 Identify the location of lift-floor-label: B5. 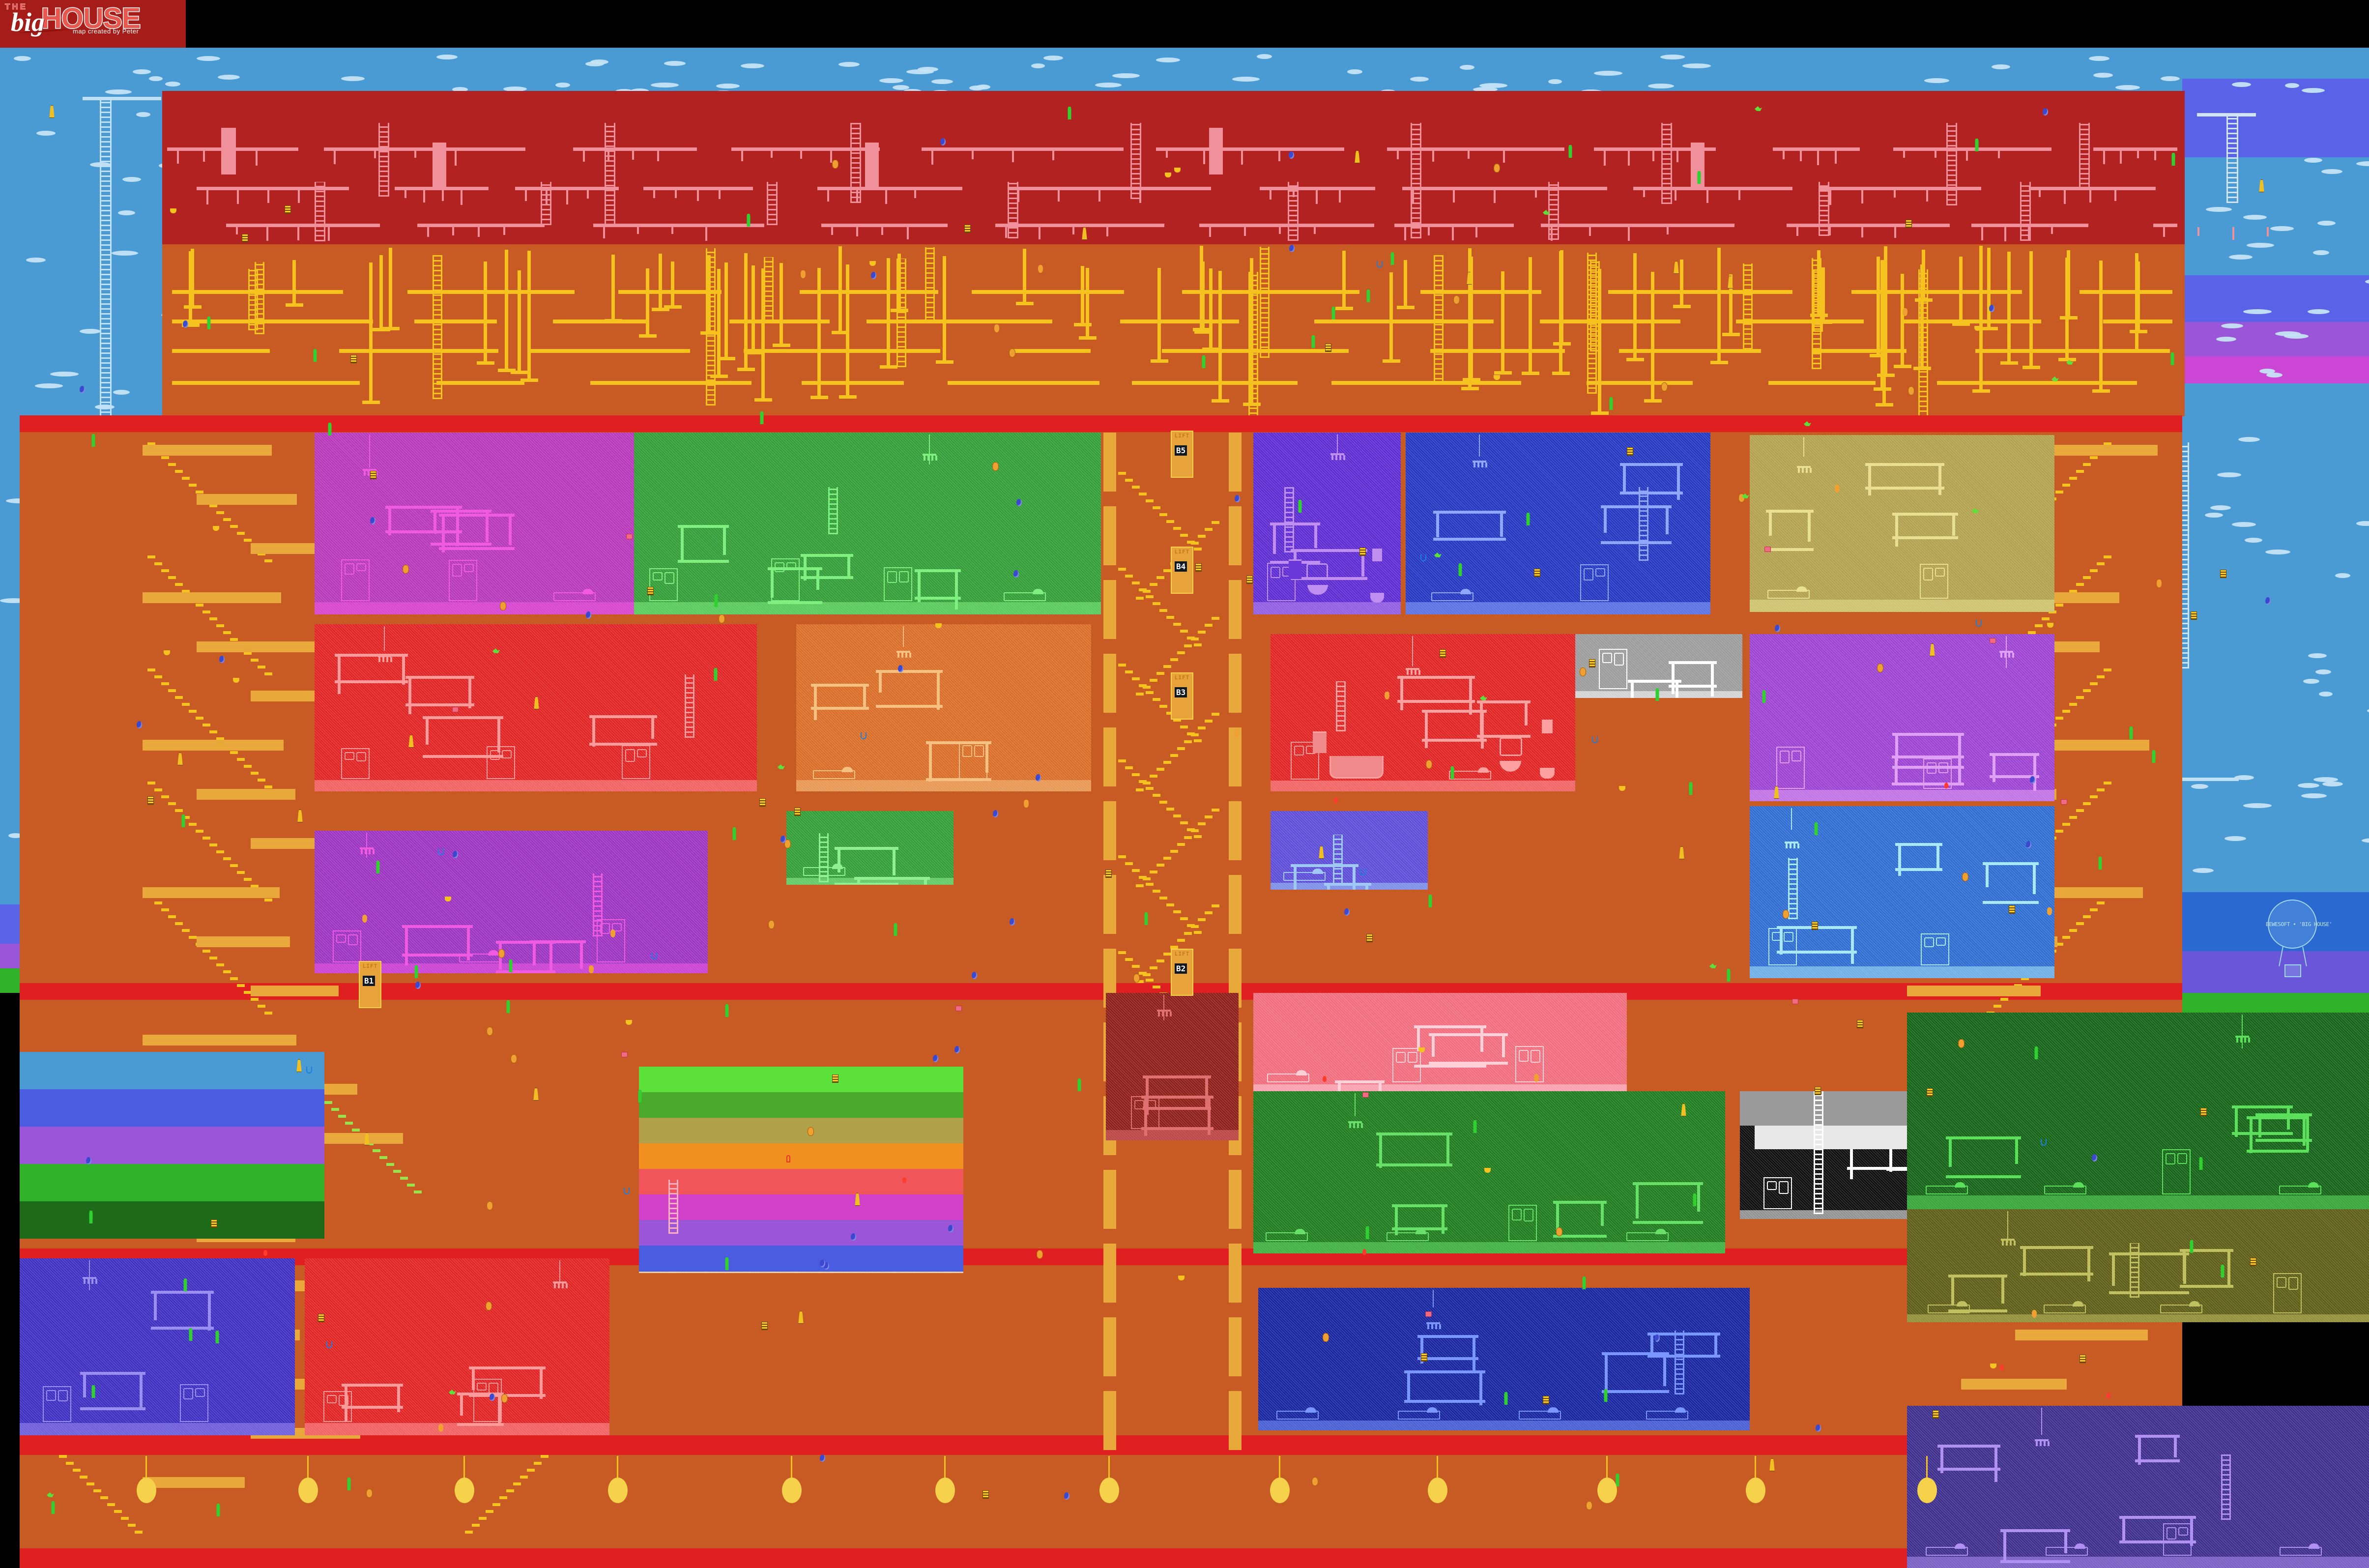
(1181, 450).